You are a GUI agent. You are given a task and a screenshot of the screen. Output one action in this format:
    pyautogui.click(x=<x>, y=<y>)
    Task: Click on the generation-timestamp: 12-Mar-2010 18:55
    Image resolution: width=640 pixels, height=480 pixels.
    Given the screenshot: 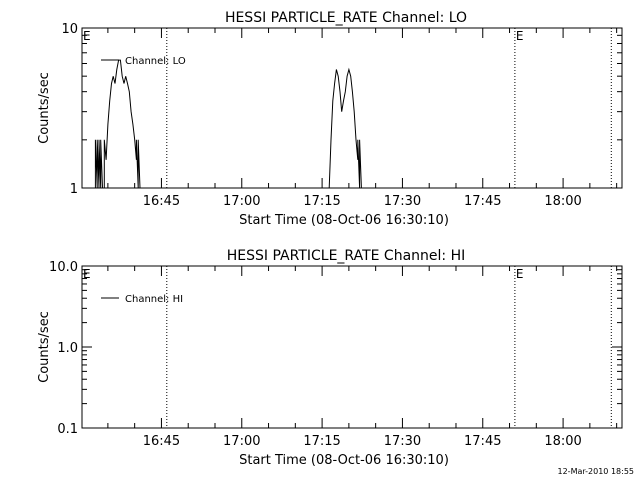 What is the action you would take?
    pyautogui.click(x=596, y=471)
    